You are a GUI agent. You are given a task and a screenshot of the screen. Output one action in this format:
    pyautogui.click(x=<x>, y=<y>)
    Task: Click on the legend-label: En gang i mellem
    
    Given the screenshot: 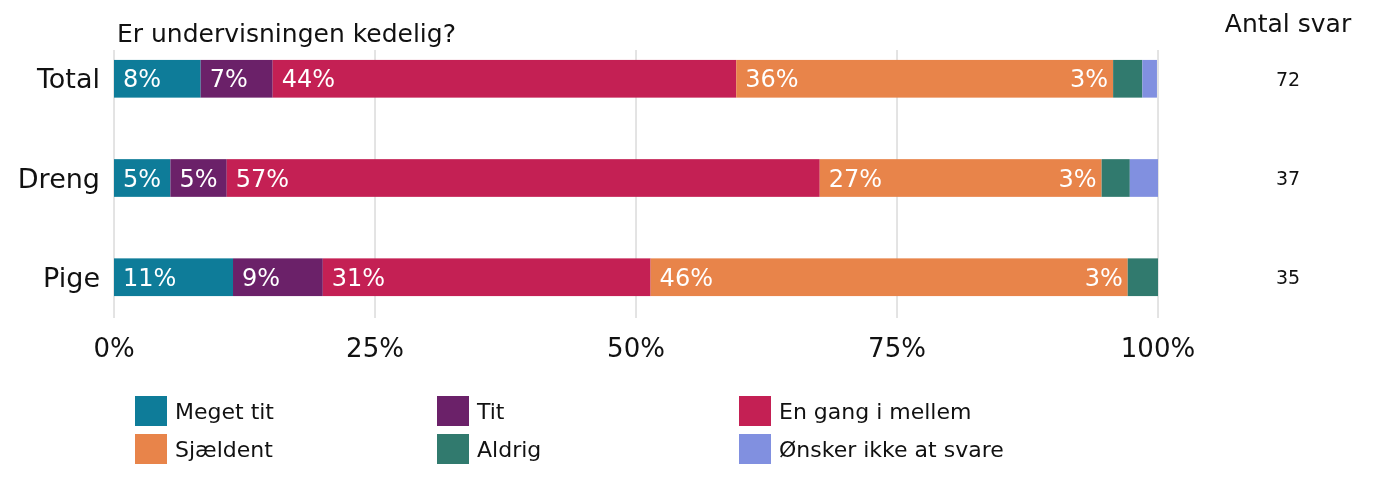 What is the action you would take?
    pyautogui.click(x=875, y=411)
    